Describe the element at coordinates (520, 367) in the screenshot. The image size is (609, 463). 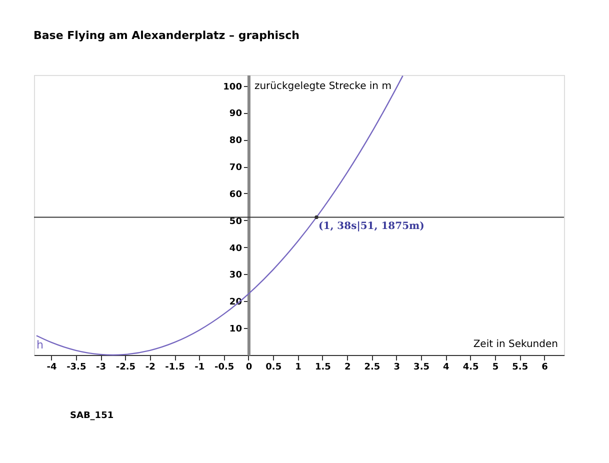
I see `x-tick-label: 5.5` at that location.